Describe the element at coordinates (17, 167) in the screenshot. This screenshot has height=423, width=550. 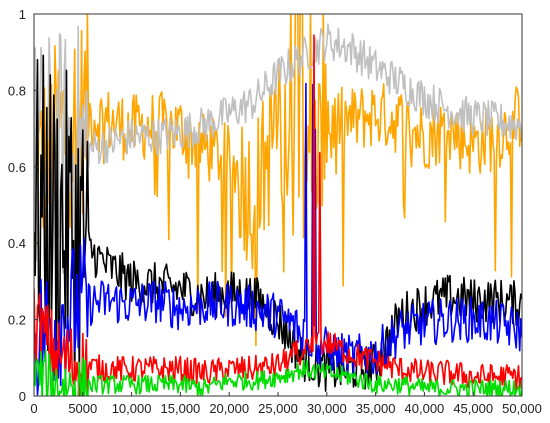
I see `y-tick-label: 0.6` at that location.